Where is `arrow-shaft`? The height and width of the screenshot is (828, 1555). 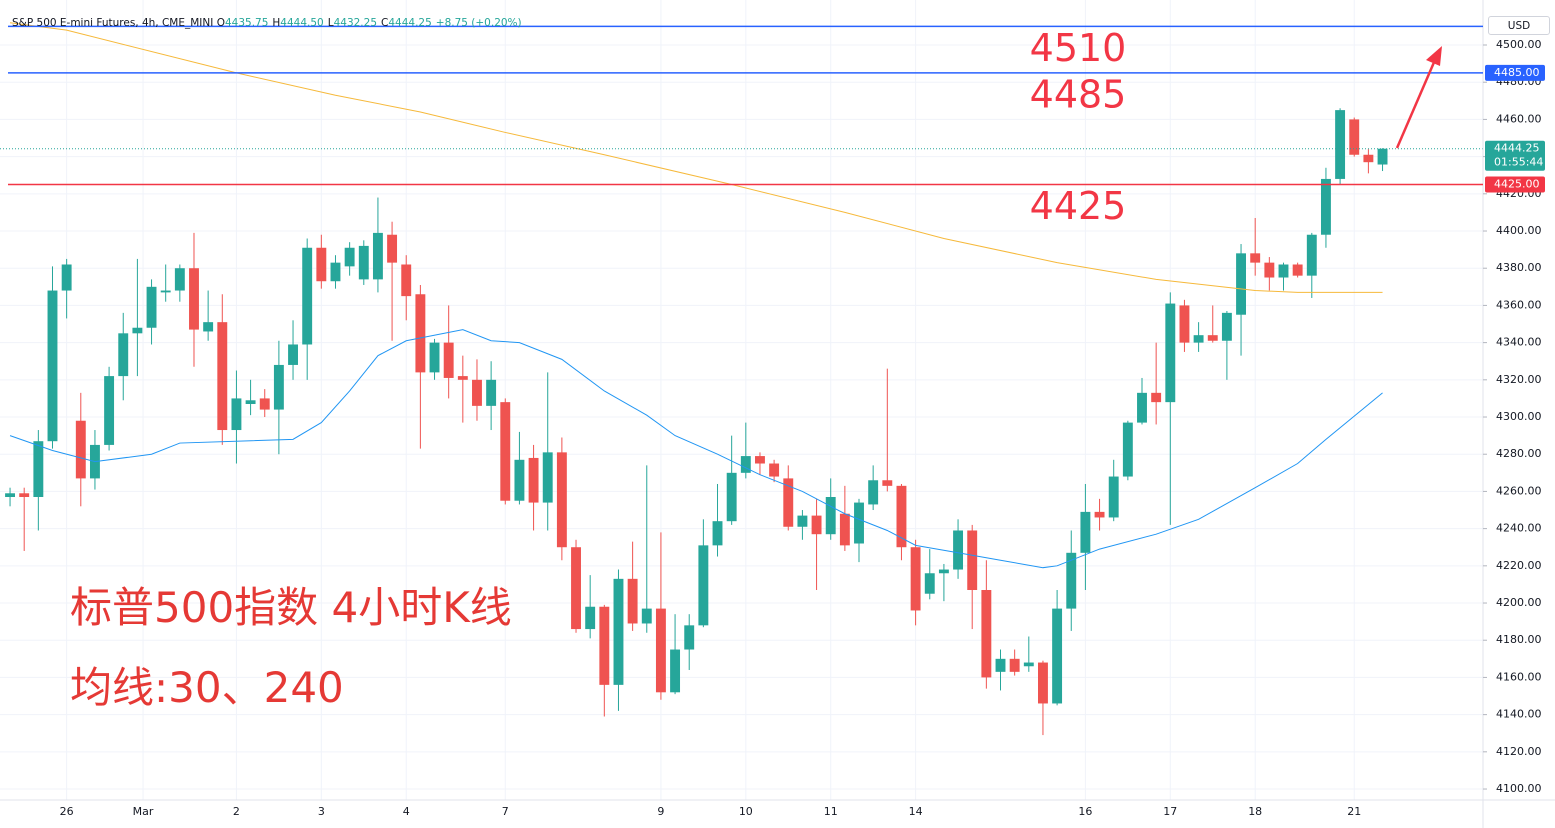
arrow-shaft is located at coordinates (1416, 104).